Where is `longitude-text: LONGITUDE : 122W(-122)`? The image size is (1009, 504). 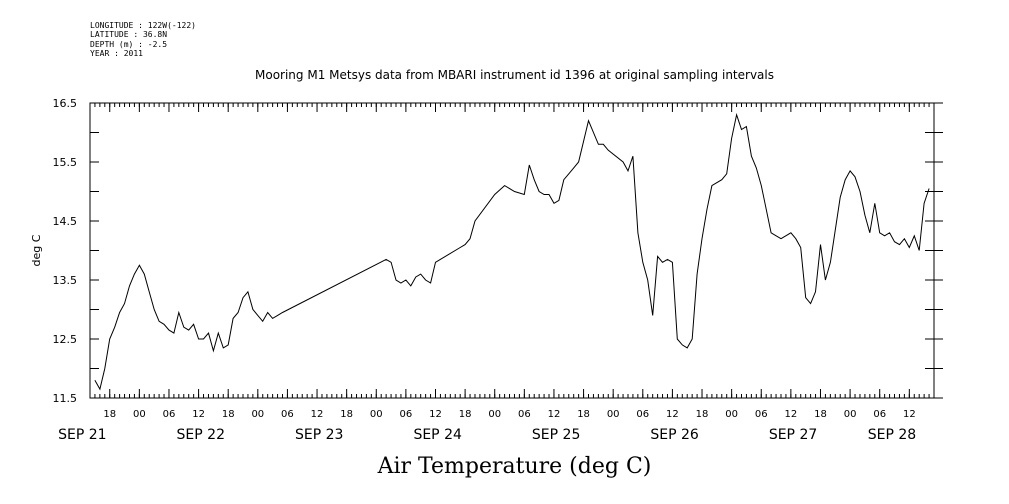
longitude-text: LONGITUDE : 122W(-122) is located at coordinates (143, 25).